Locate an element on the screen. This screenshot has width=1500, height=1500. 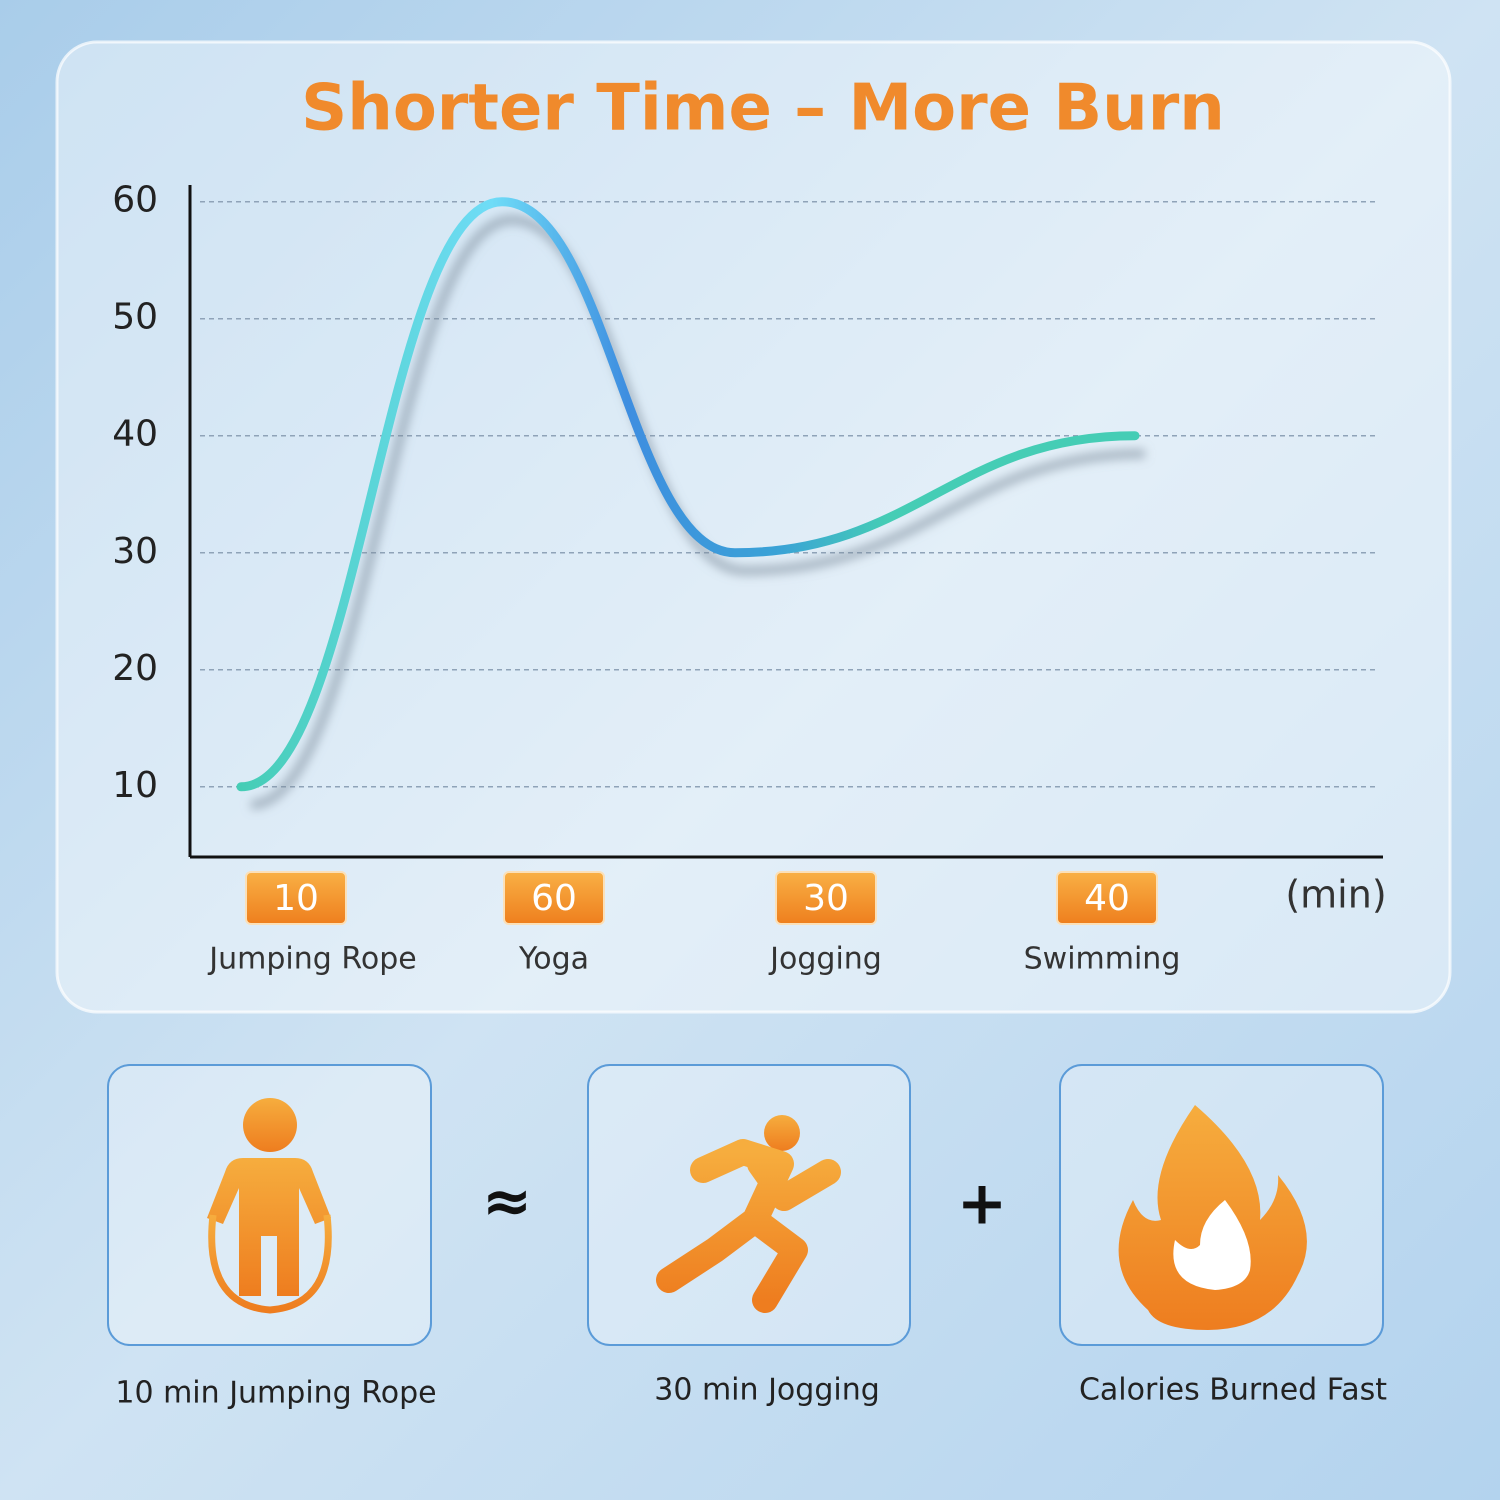
chart-title: Shorter Time – More Burn is located at coordinates (763, 109).